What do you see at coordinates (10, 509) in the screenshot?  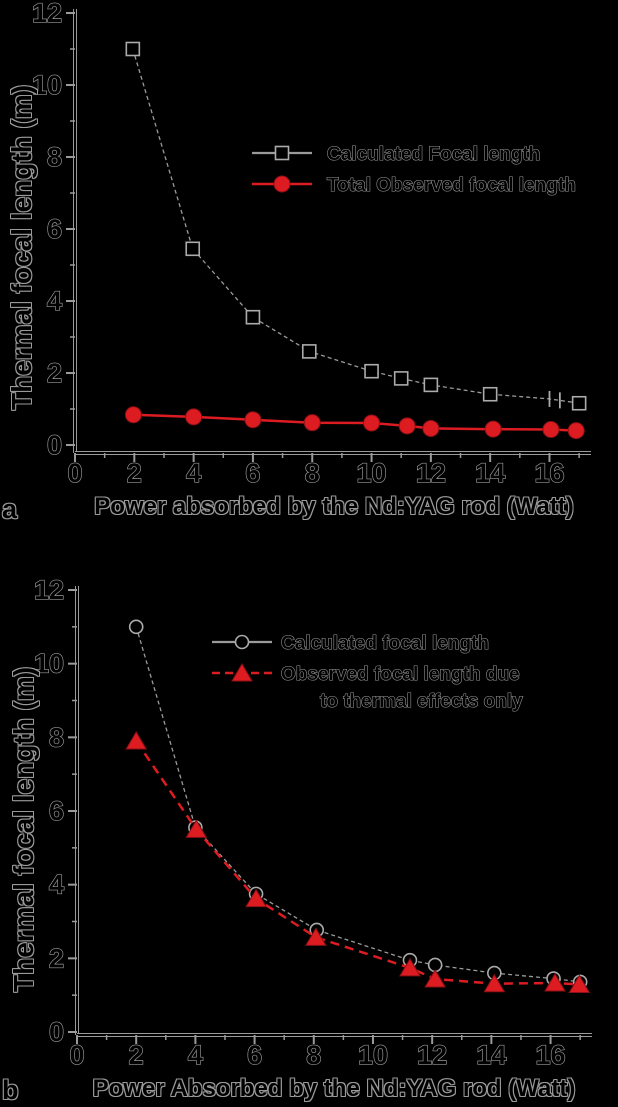 I see `panel-letter-a: a` at bounding box center [10, 509].